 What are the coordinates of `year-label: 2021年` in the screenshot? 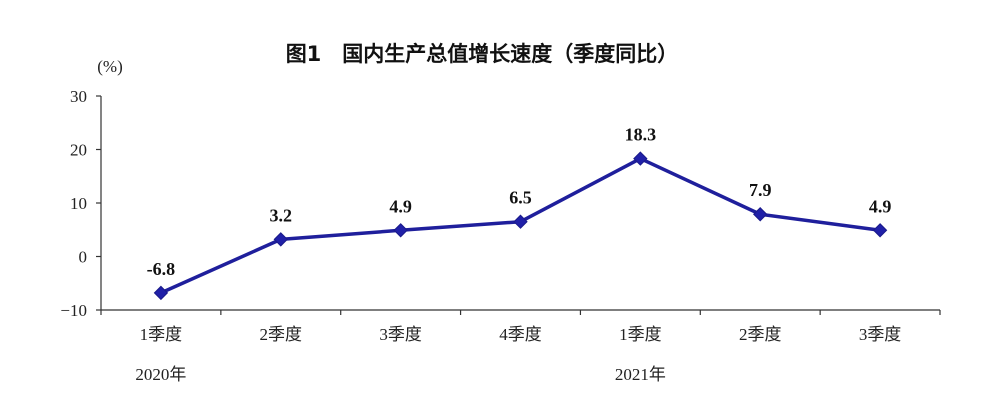 It's located at (640, 374).